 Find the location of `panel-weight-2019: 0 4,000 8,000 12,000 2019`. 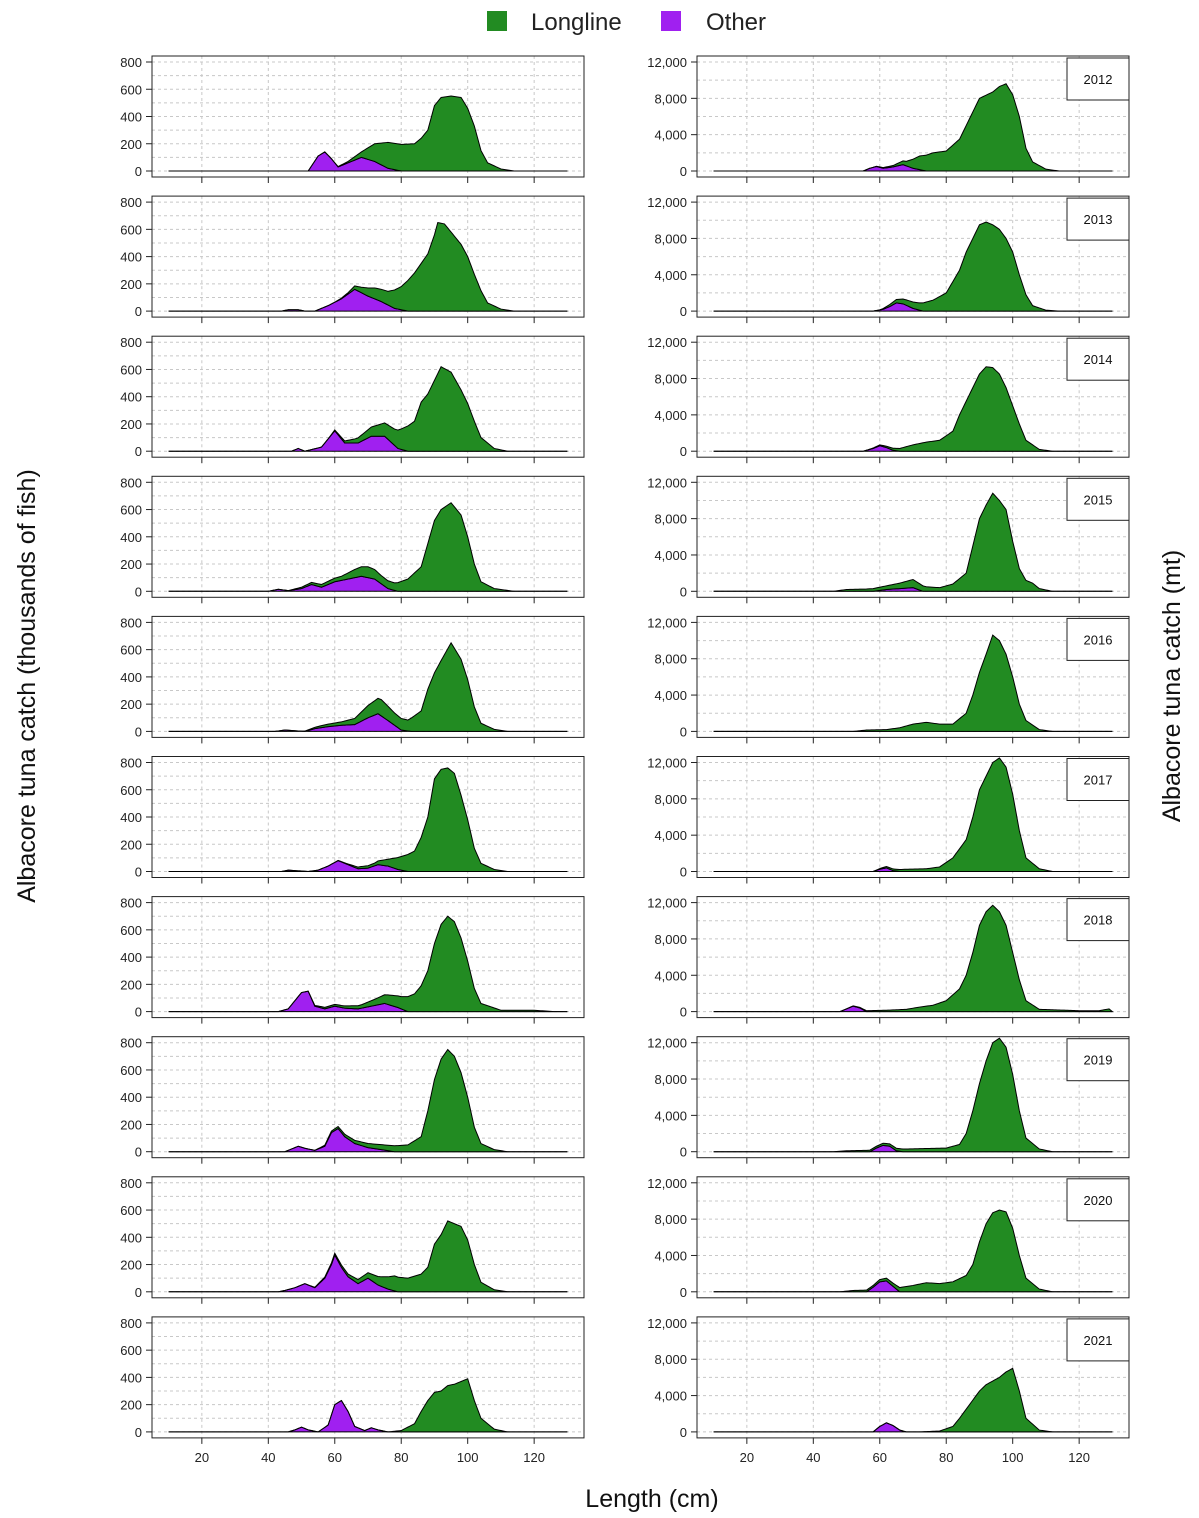

panel-weight-2019: 0 4,000 8,000 12,000 2019 is located at coordinates (888, 1100).